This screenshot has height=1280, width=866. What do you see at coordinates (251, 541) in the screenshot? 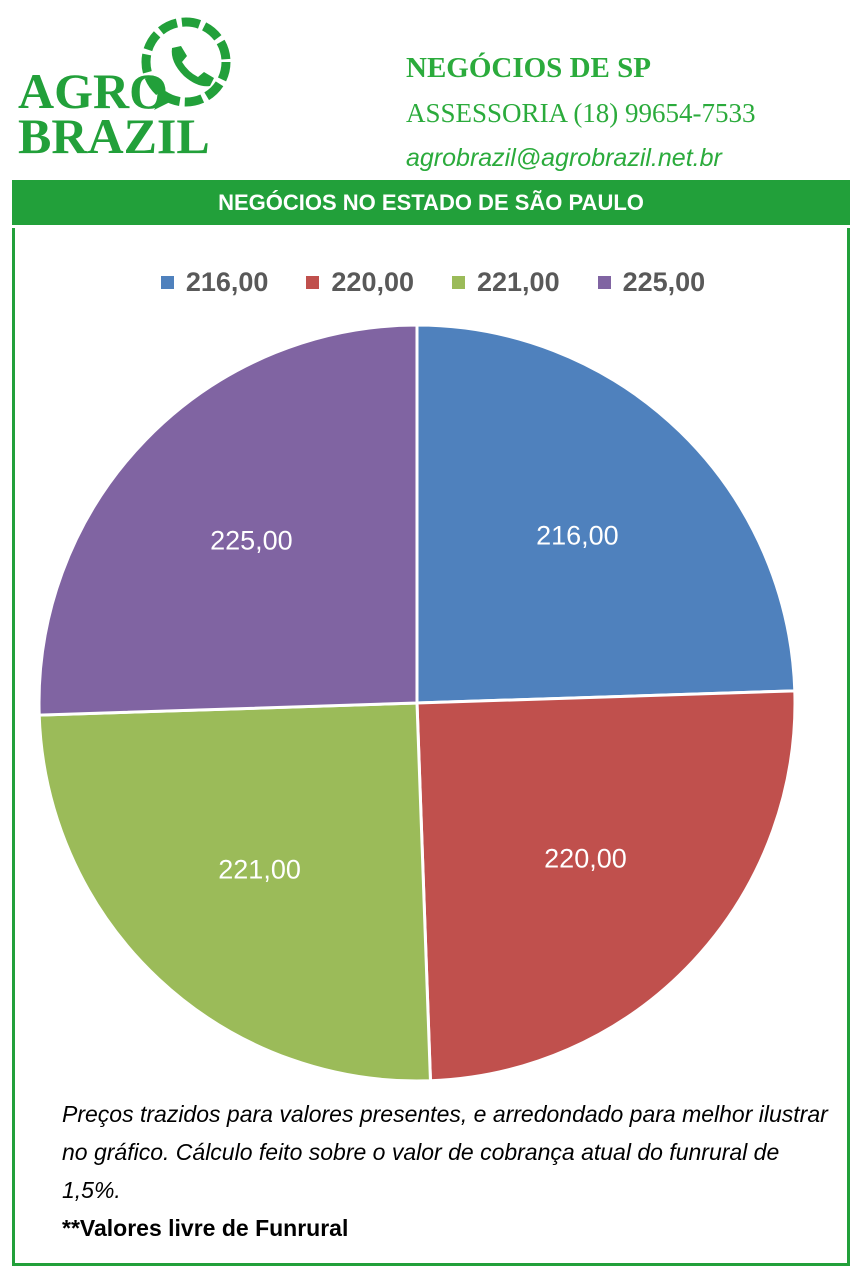
I see `data-label: 225,00` at bounding box center [251, 541].